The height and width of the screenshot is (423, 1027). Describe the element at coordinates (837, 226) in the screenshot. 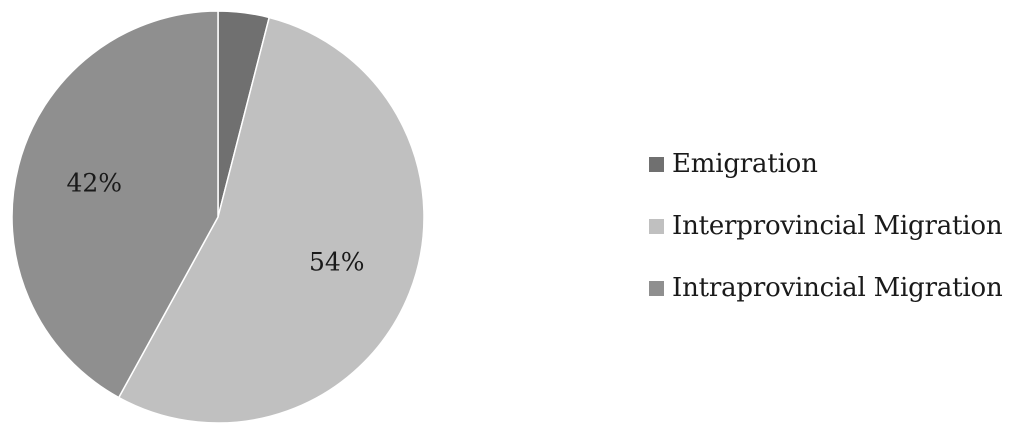

I see `legend-label-interprovincial-migration: Interprovincial Migration` at that location.